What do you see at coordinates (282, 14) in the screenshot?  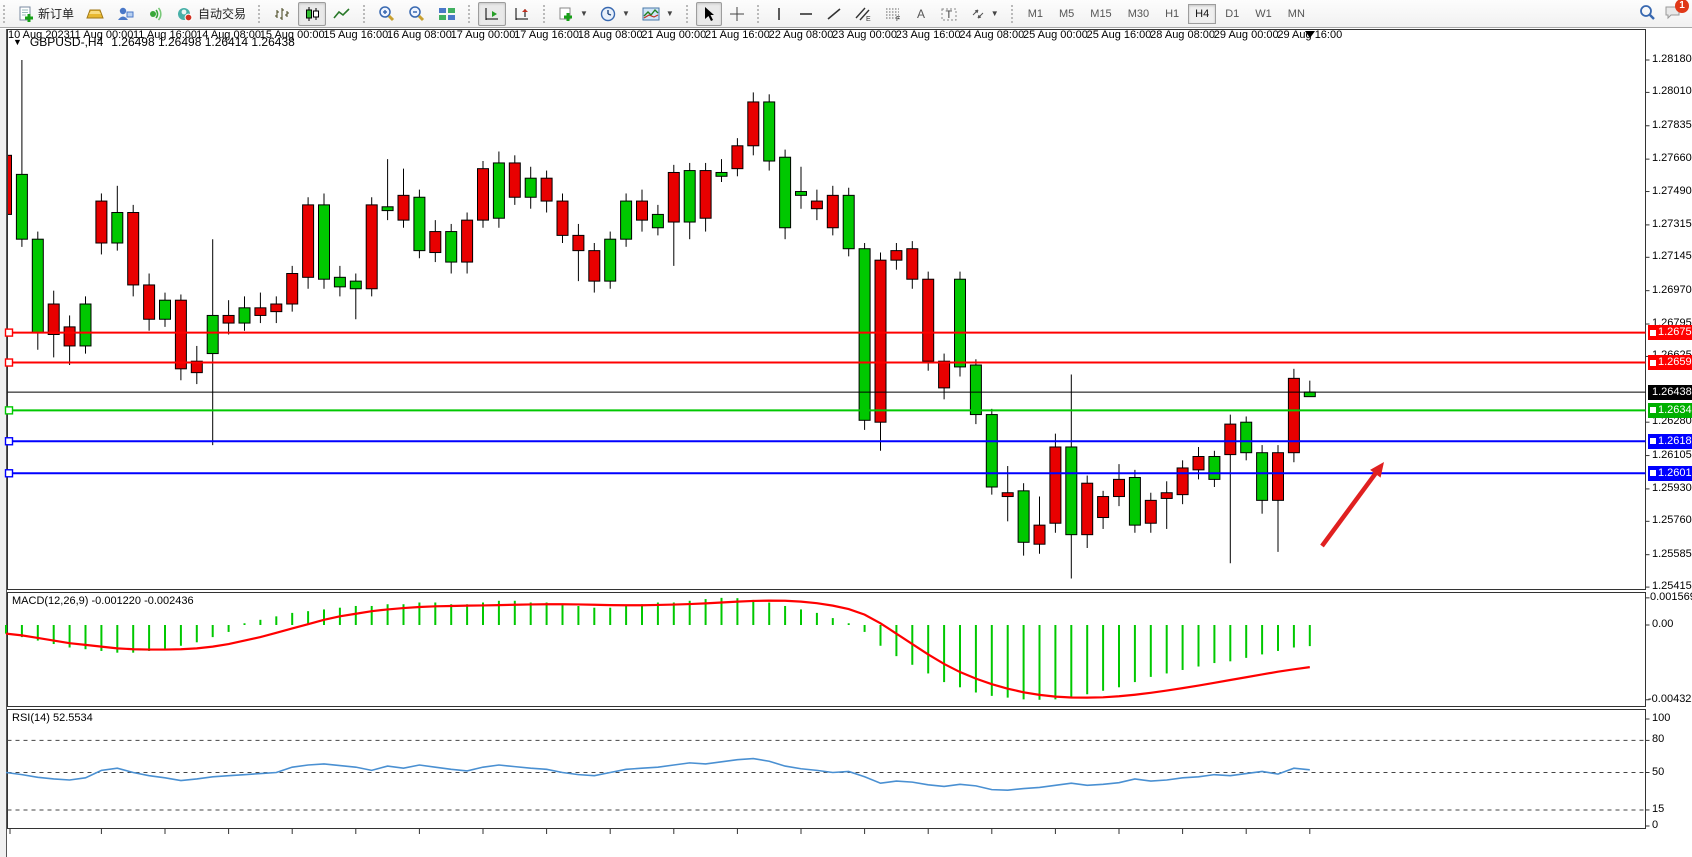 I see `bar-chart-button` at bounding box center [282, 14].